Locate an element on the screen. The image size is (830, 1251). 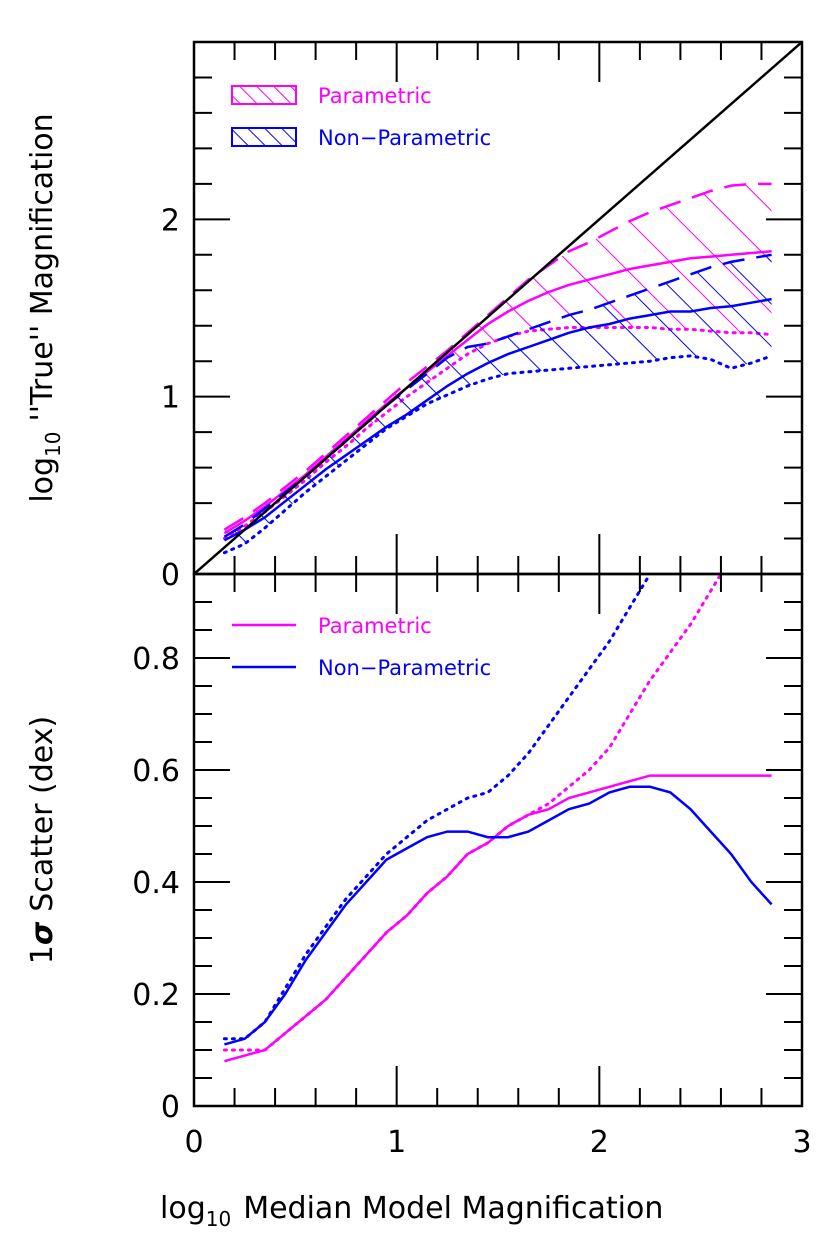
y-tick-label: 2 is located at coordinates (170, 220).